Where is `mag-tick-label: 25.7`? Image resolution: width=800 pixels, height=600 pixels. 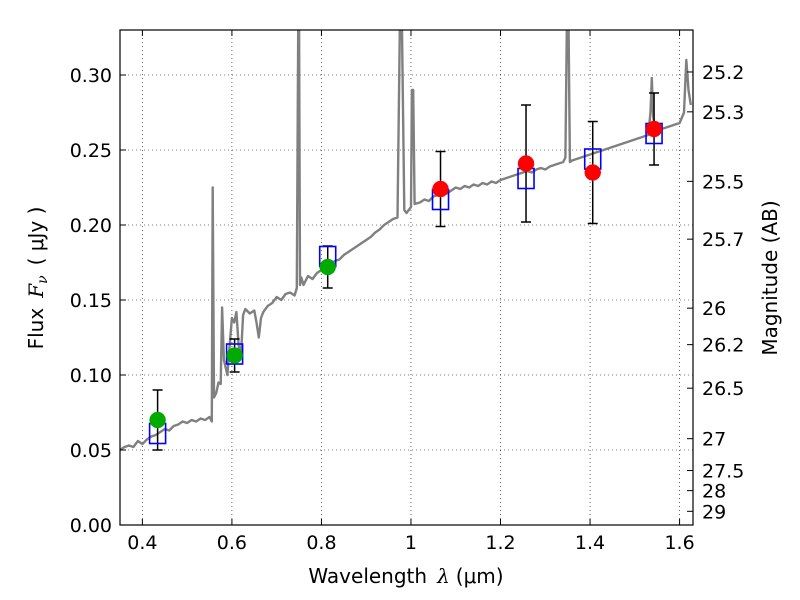 mag-tick-label: 25.7 is located at coordinates (723, 240).